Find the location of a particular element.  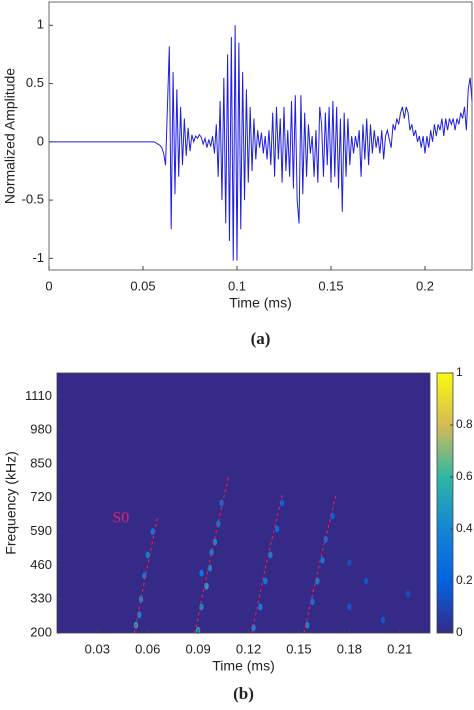

caption: (a) is located at coordinates (261, 338).